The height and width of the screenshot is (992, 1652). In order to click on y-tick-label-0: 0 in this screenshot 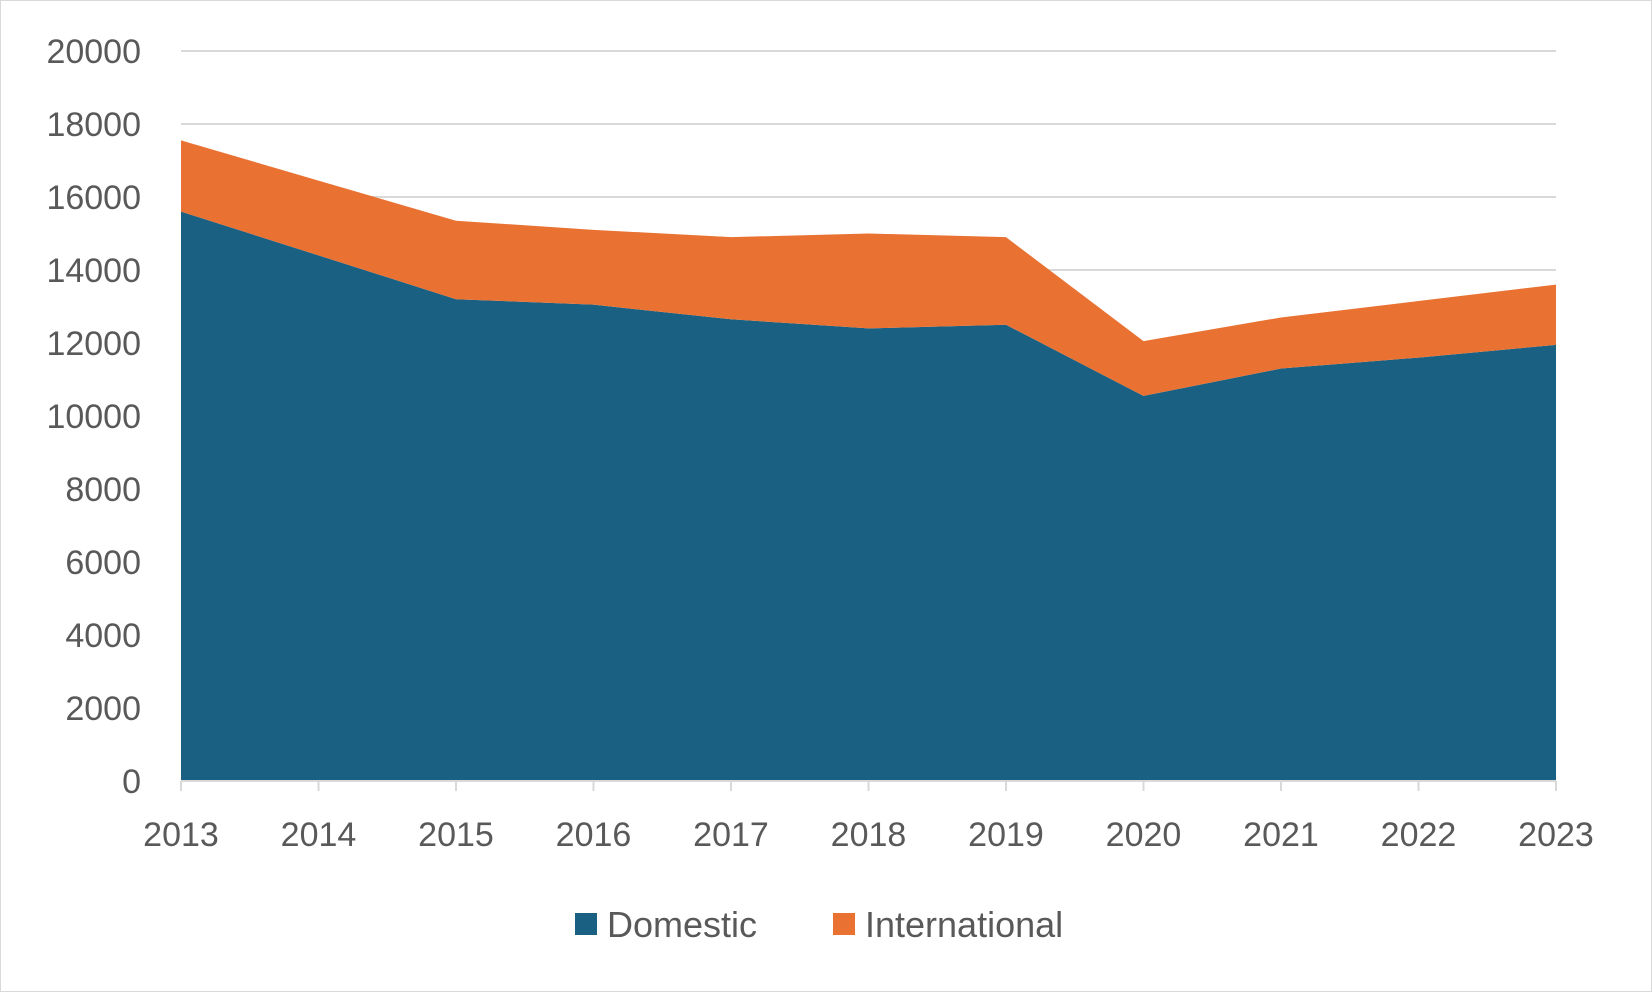, I will do `click(131, 782)`.